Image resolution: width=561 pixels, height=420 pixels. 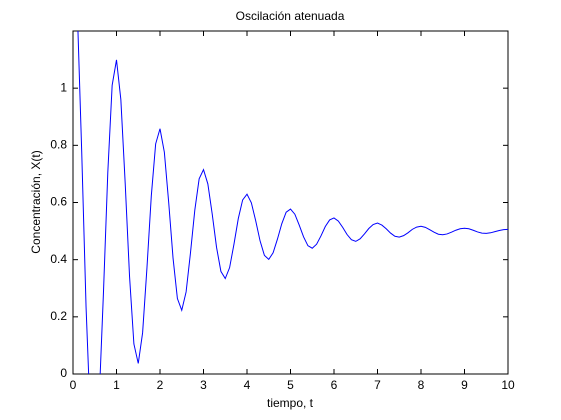 What do you see at coordinates (36, 201) in the screenshot?
I see `y-axis-label: Concentración, X(t)` at bounding box center [36, 201].